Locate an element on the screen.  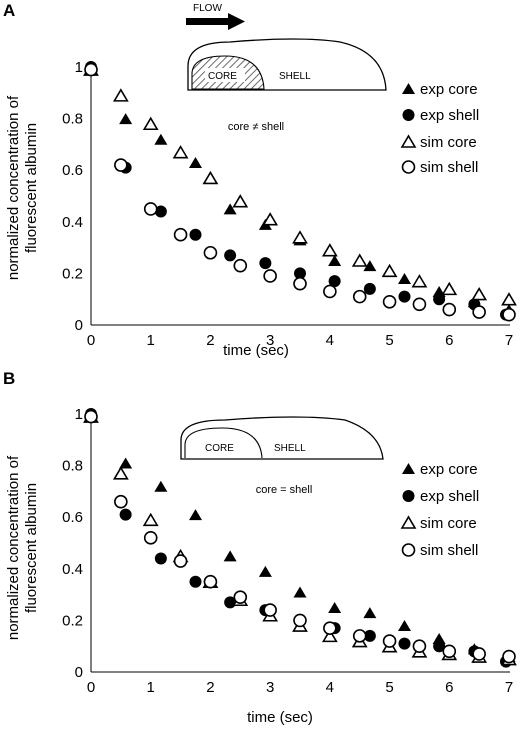
y-tick-label: 0.6 is located at coordinates (72, 170).